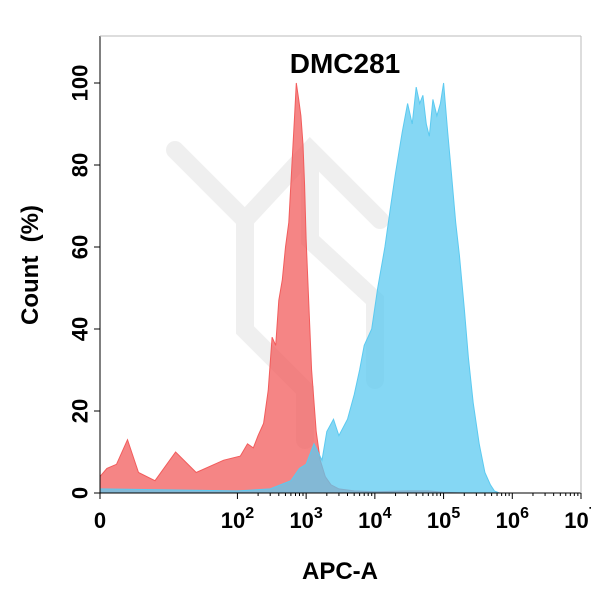 This screenshot has height=593, width=591. Describe the element at coordinates (30, 265) in the screenshot. I see `y-axis-title: Count (%)` at that location.